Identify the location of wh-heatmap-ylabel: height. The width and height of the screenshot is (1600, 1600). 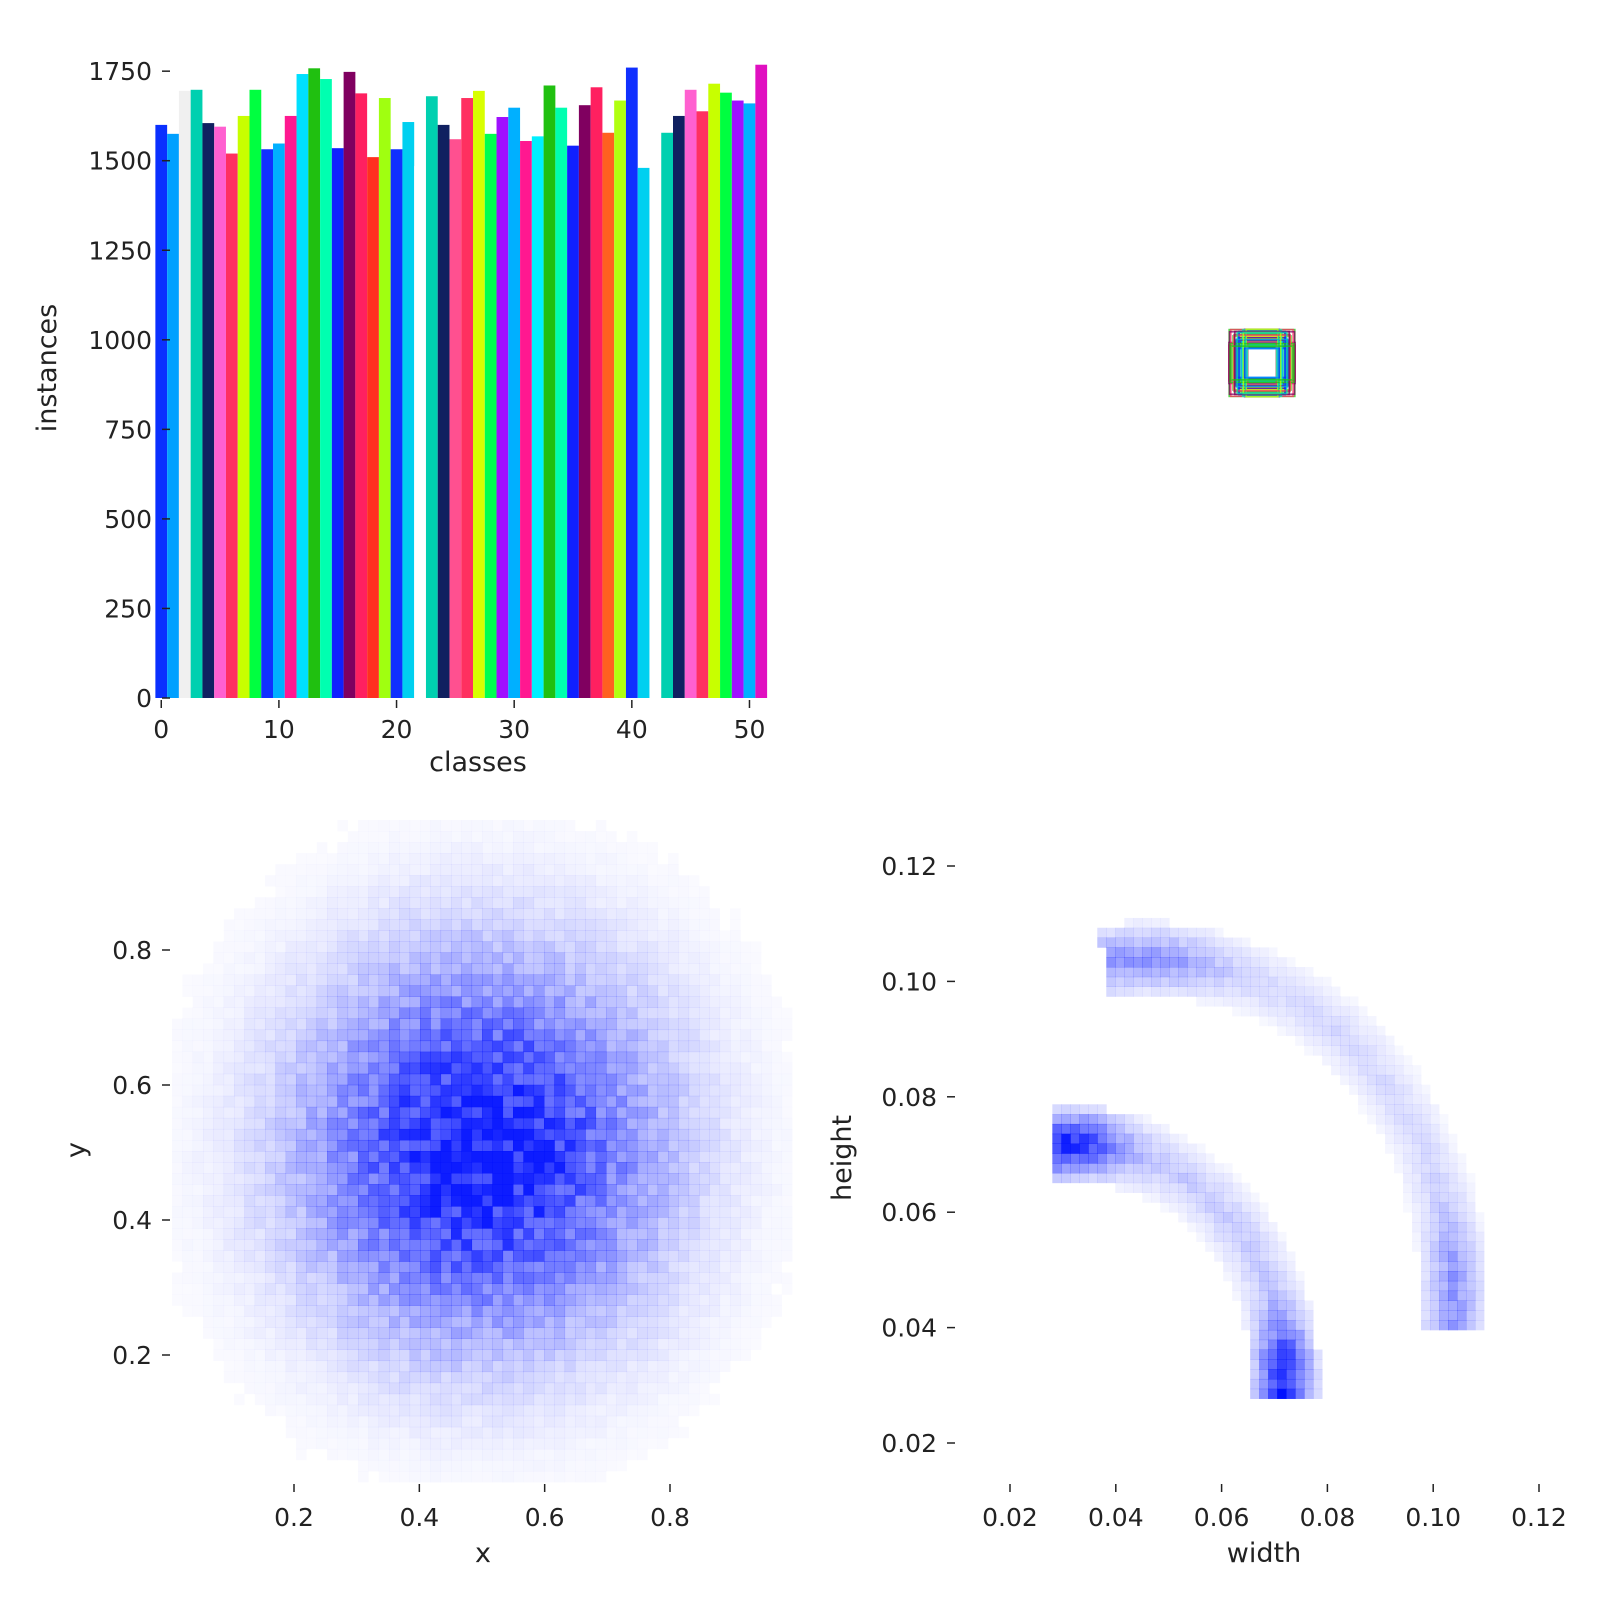
(842, 1158).